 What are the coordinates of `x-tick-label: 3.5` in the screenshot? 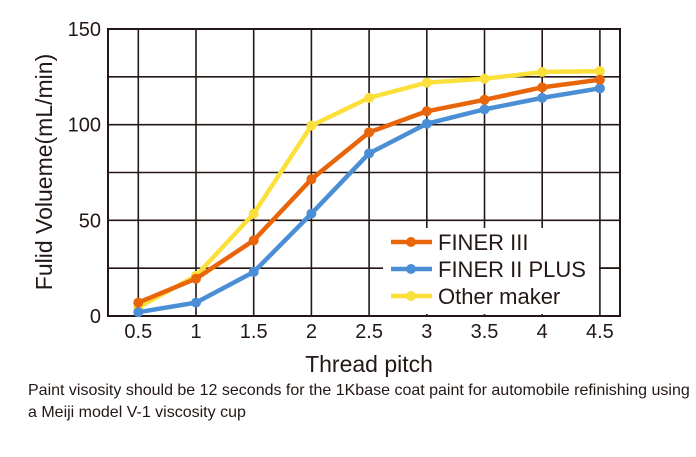 It's located at (485, 332).